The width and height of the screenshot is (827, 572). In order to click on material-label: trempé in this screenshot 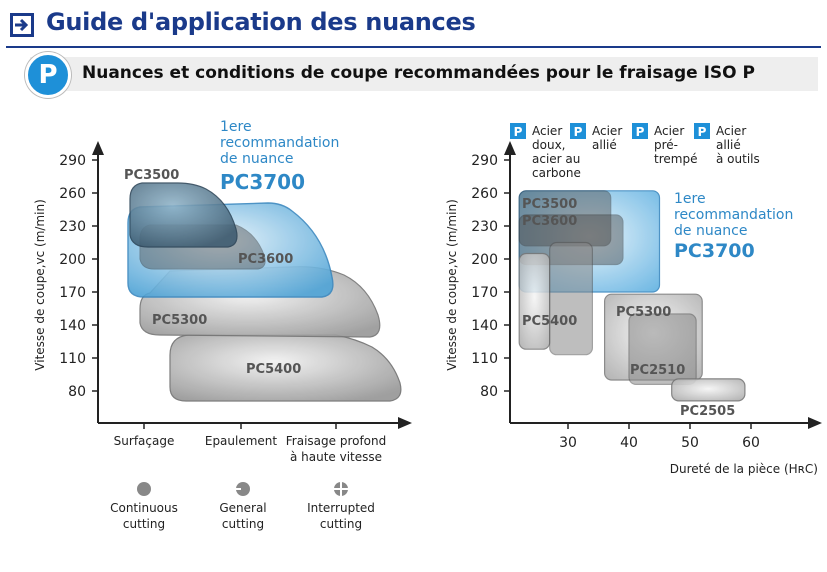, I will do `click(675, 159)`.